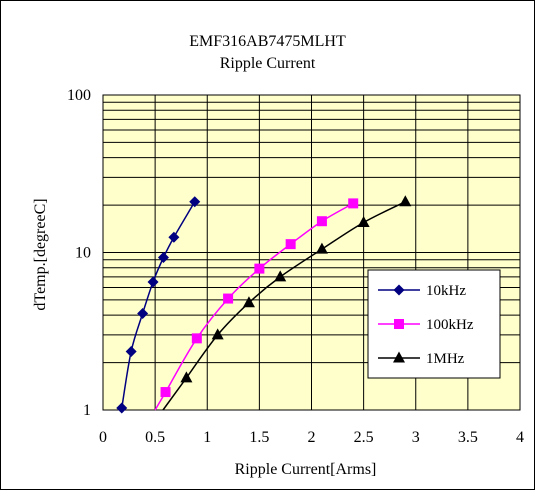  I want to click on y-tick-label: 10, so click(83, 253).